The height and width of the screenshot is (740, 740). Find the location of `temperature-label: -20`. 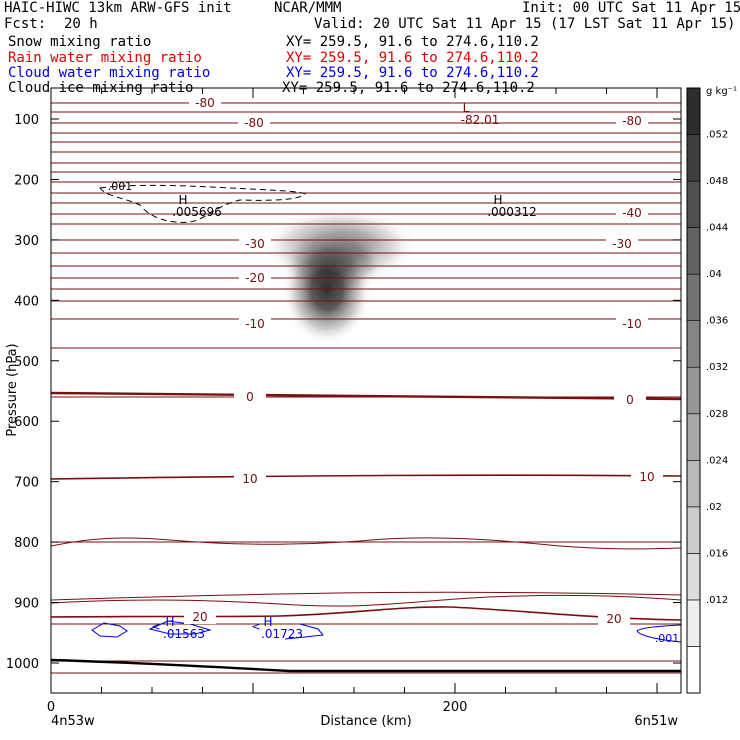

temperature-label: -20 is located at coordinates (255, 278).